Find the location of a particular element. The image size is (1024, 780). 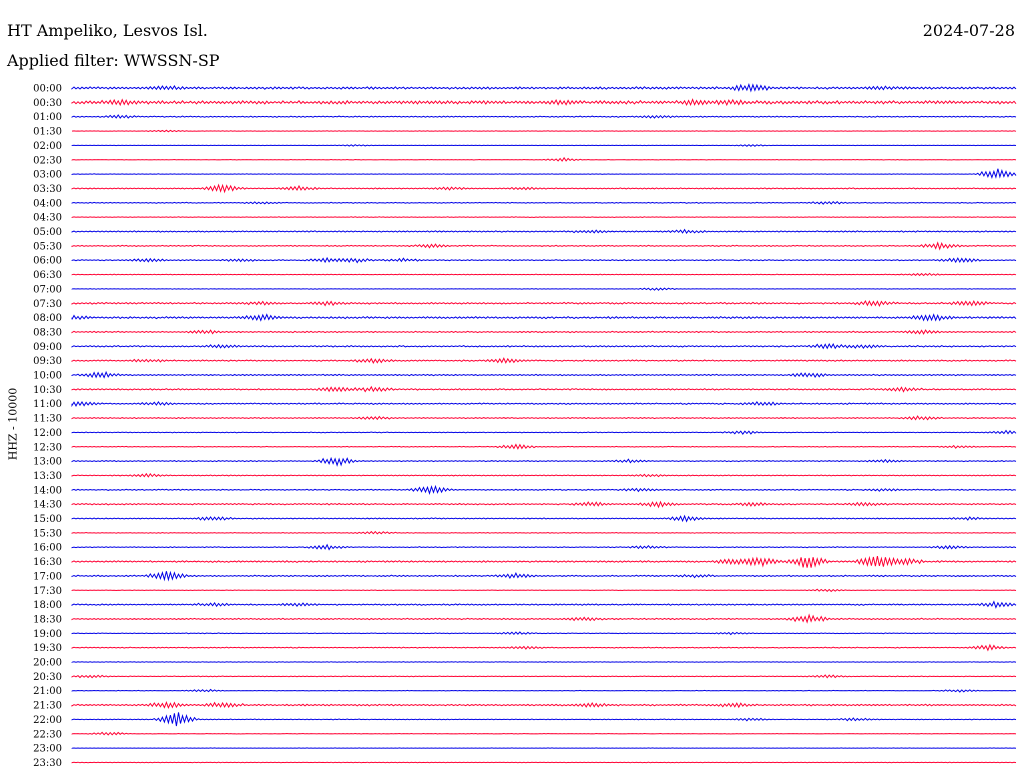

row-time-label: 12:00 is located at coordinates (47, 433).